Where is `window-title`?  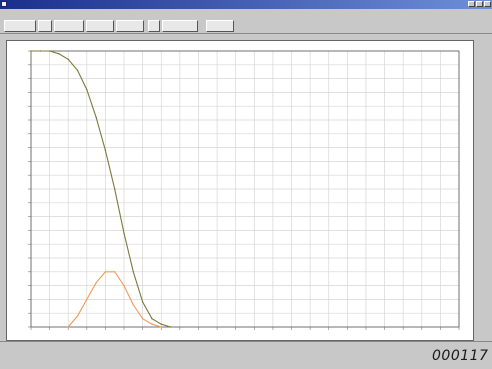
window-title is located at coordinates (140, 4).